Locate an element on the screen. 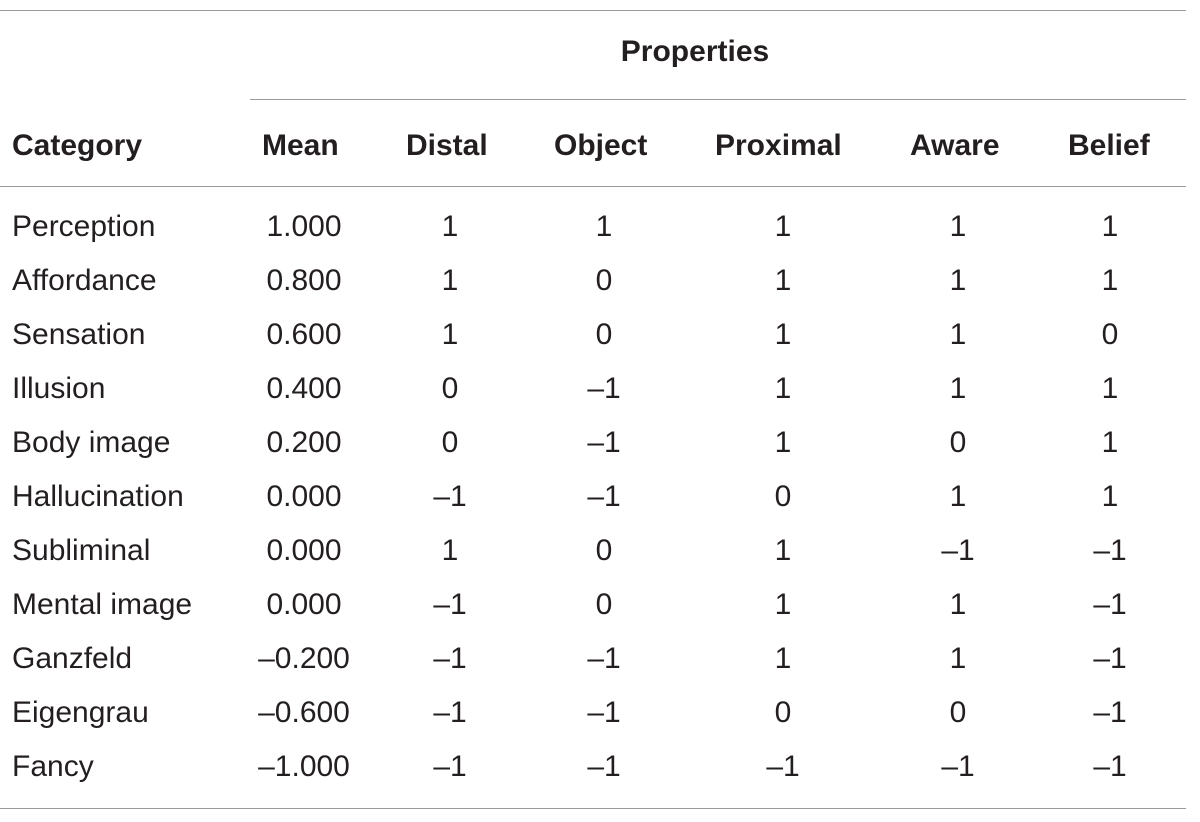 Image resolution: width=1200 pixels, height=822 pixels. cell-category: Hallucination is located at coordinates (98, 496).